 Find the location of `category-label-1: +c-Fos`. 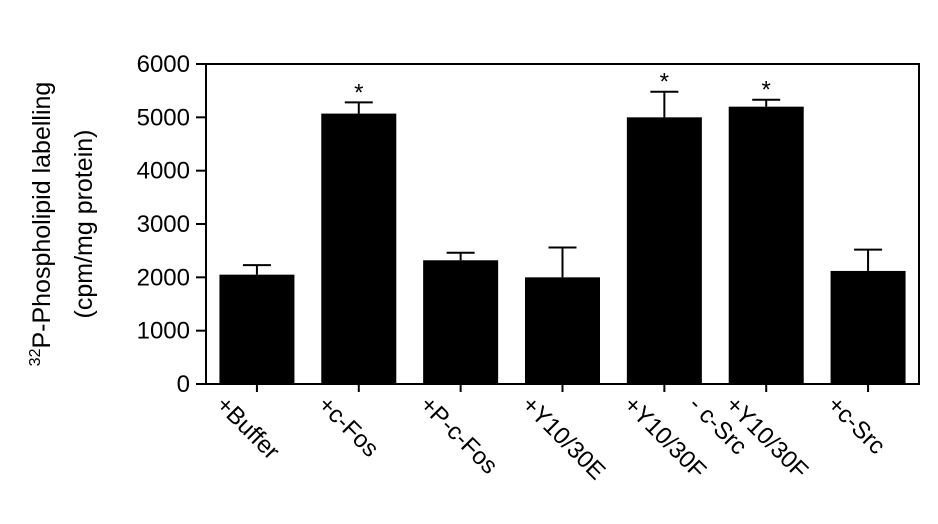

category-label-1: +c-Fos is located at coordinates (348, 426).